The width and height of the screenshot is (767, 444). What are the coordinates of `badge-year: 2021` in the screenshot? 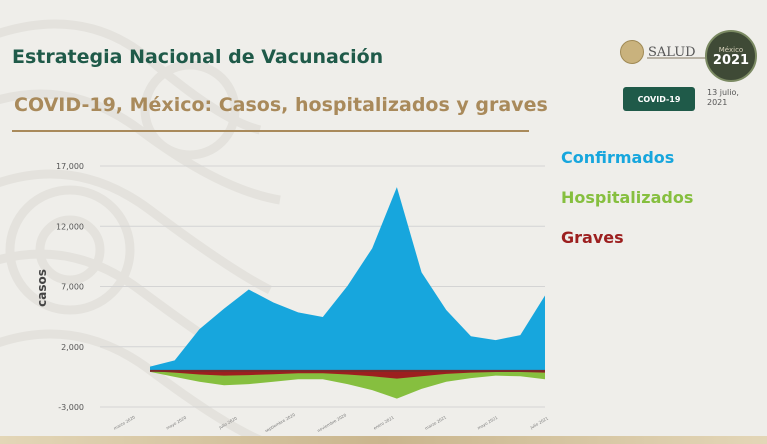 It's located at (731, 60).